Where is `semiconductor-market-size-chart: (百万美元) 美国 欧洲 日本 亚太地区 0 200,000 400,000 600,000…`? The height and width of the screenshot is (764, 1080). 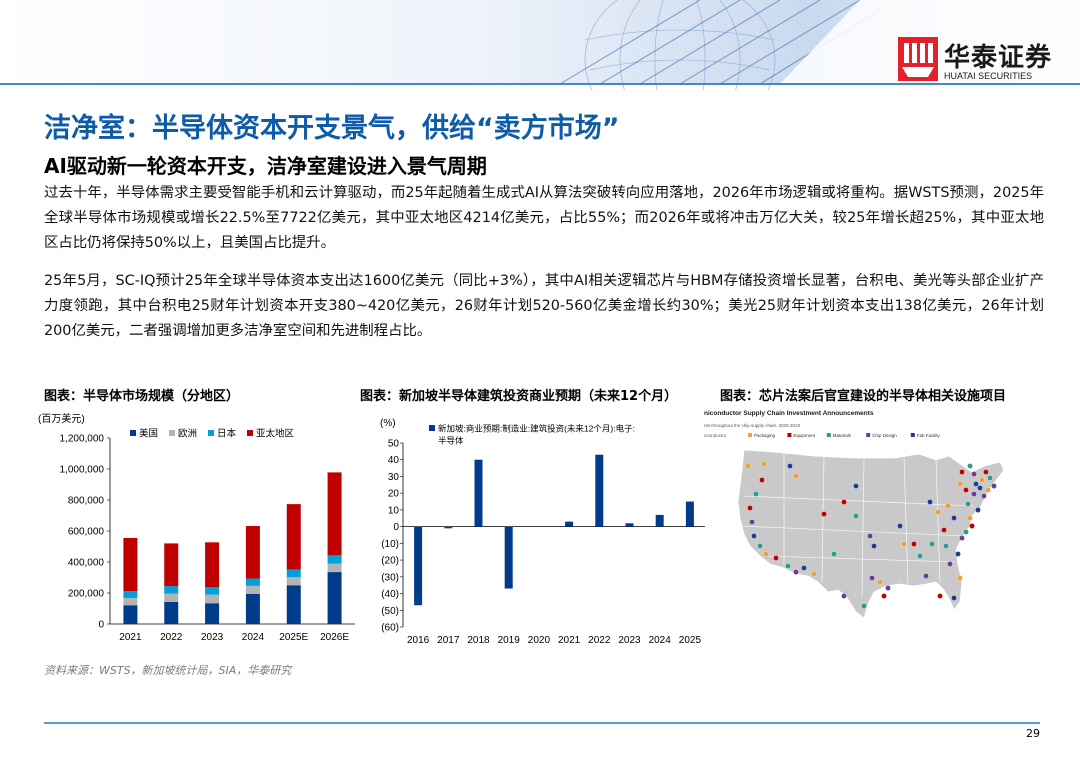 semiconductor-market-size-chart: (百万美元) 美国 欧洲 日本 亚太地区 0 200,000 400,000 600,000… is located at coordinates (196, 527).